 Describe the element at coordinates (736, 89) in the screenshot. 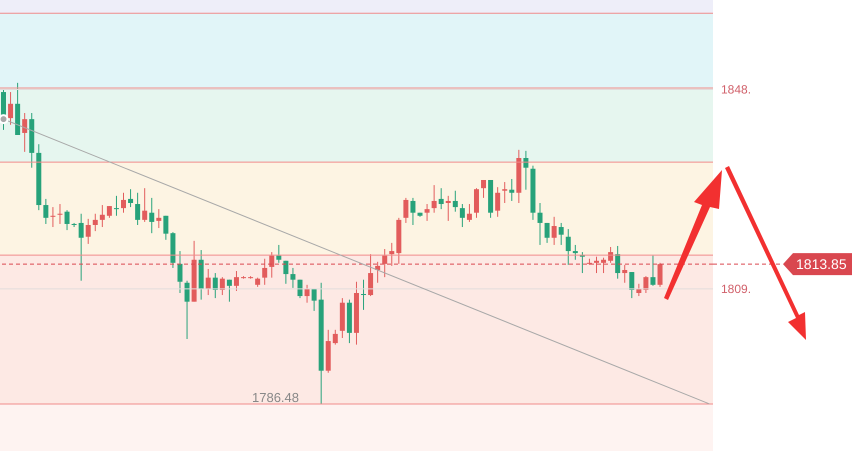

I see `y-tick-label: 1848.` at that location.